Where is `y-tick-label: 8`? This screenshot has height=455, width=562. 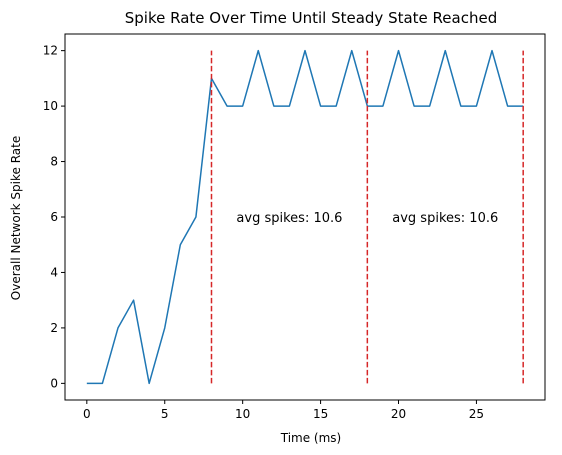
y-tick-label: 8 is located at coordinates (54, 162).